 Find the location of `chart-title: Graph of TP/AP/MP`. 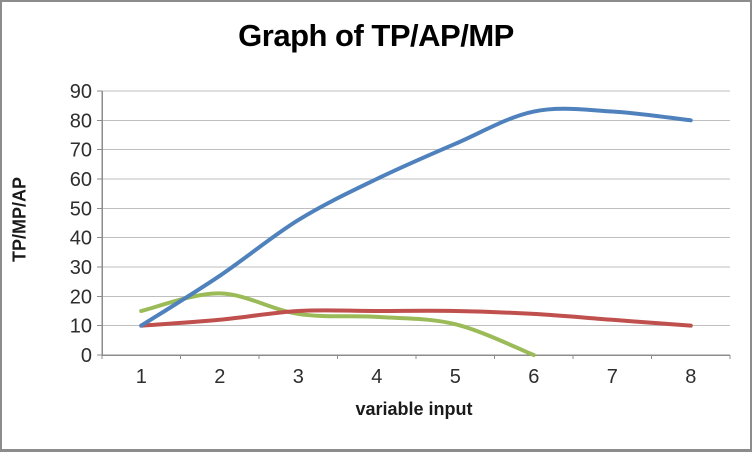

chart-title: Graph of TP/AP/MP is located at coordinates (376, 35).